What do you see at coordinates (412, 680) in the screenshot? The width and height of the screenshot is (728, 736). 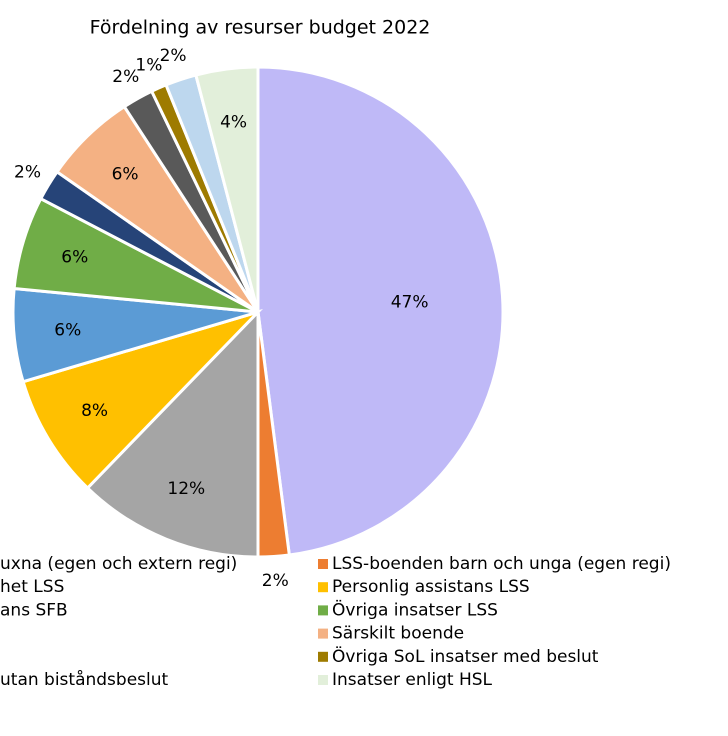 I see `legend-label: Insatser enligt HSL` at bounding box center [412, 680].